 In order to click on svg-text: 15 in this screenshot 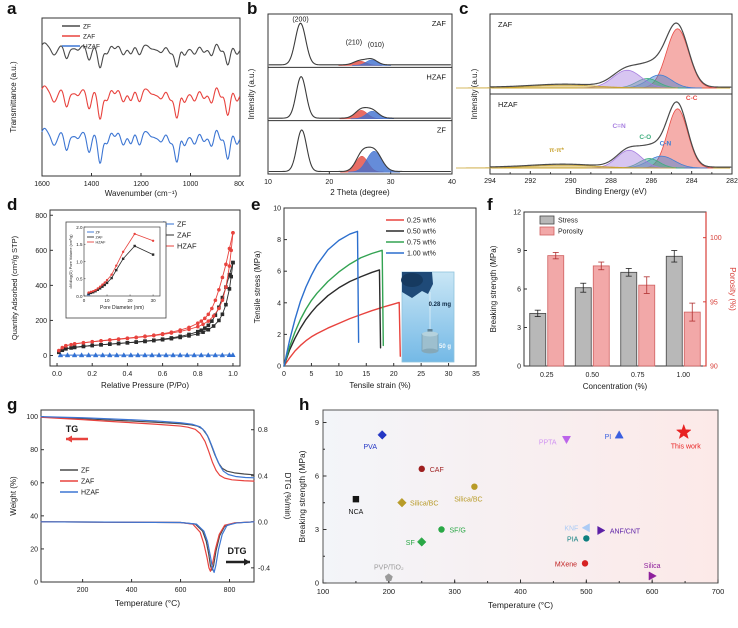, I will do `click(366, 374)`.